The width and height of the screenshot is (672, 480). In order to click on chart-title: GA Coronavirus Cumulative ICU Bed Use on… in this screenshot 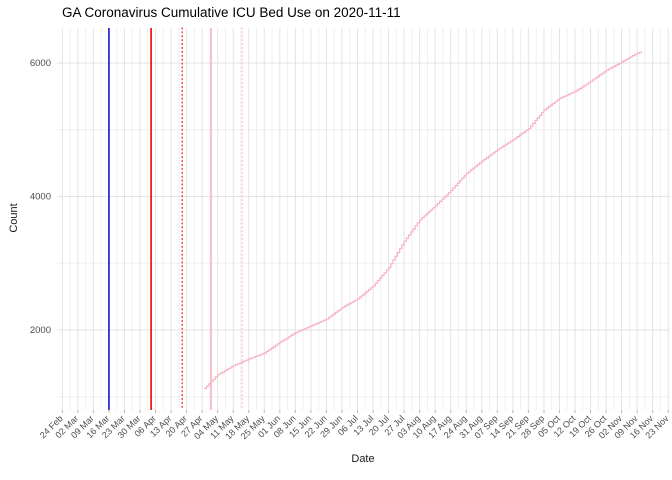, I will do `click(231, 12)`.